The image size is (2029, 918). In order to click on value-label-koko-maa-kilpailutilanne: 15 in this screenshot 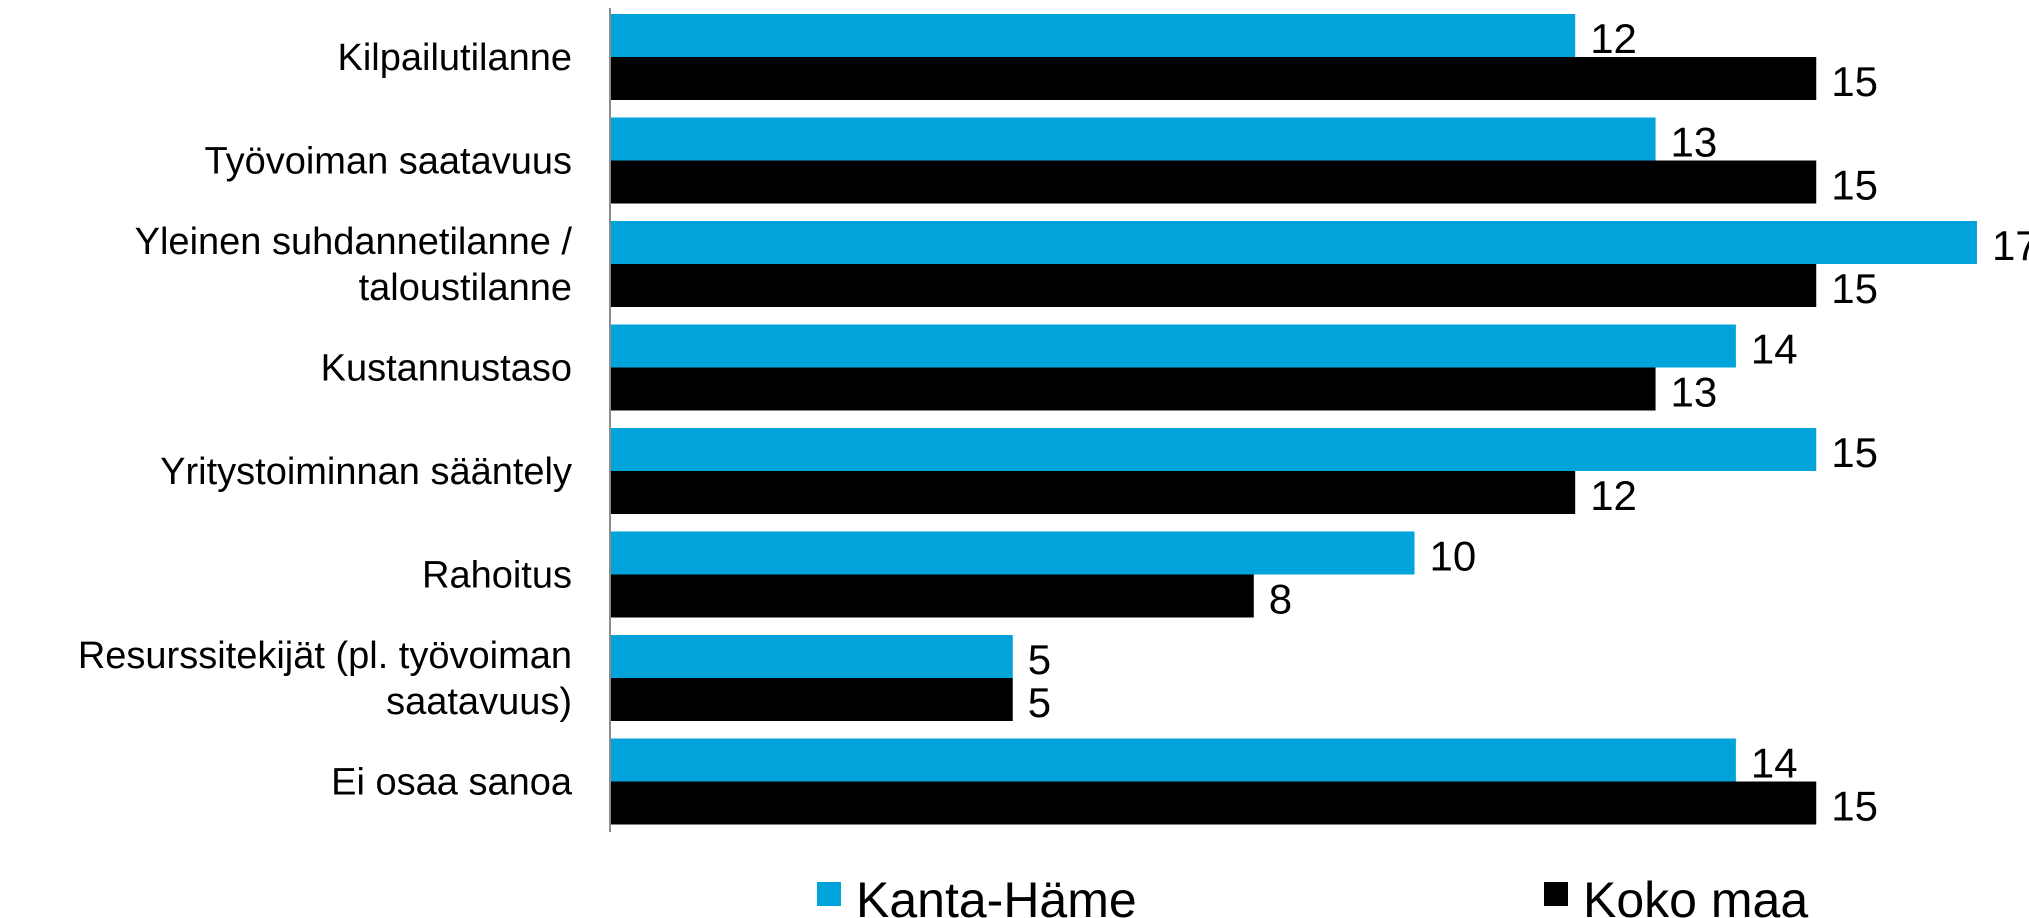, I will do `click(1854, 81)`.